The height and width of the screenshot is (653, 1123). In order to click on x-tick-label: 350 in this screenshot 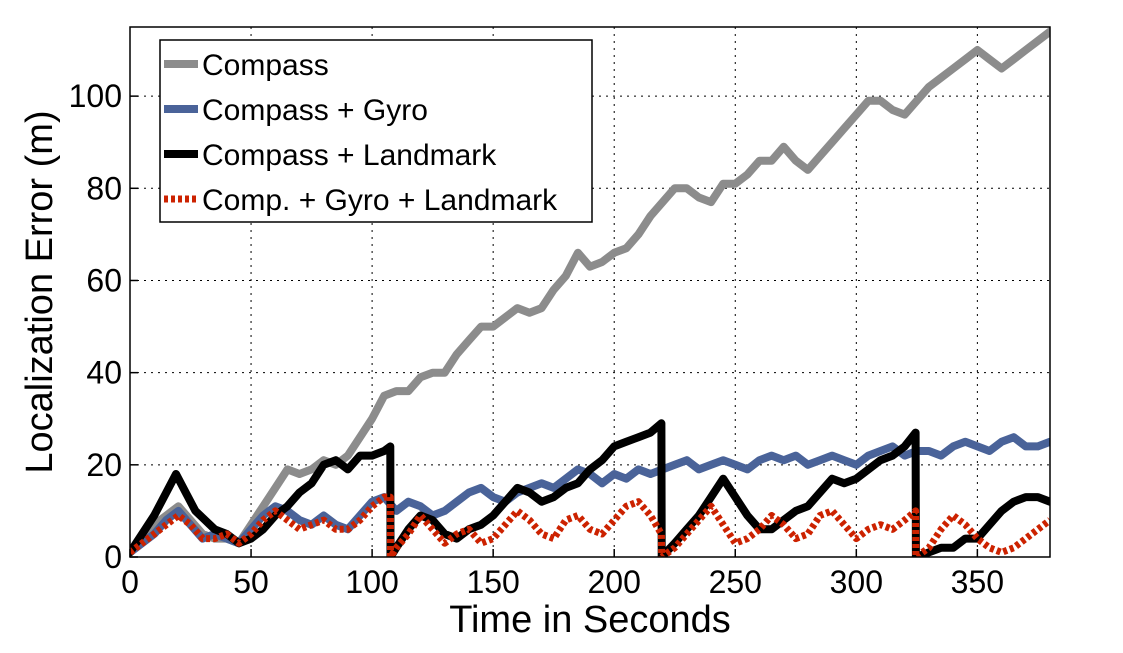, I will do `click(977, 582)`.